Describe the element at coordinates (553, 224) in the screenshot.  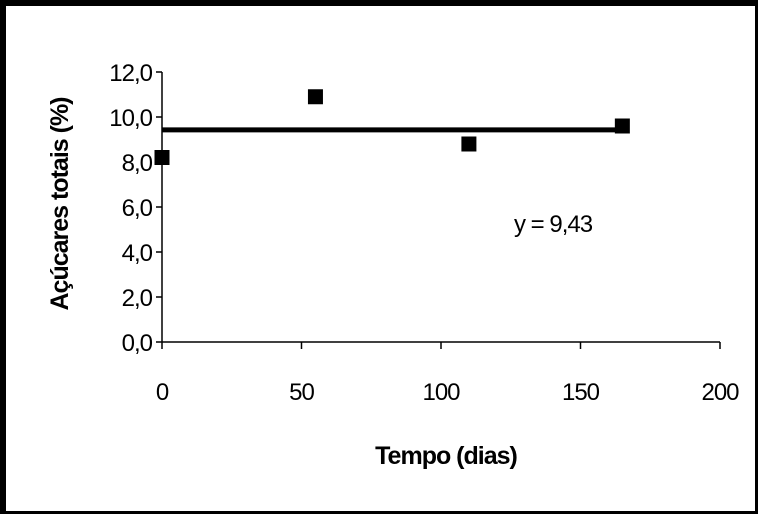
I see `equation-annotation: y = 9,43` at that location.